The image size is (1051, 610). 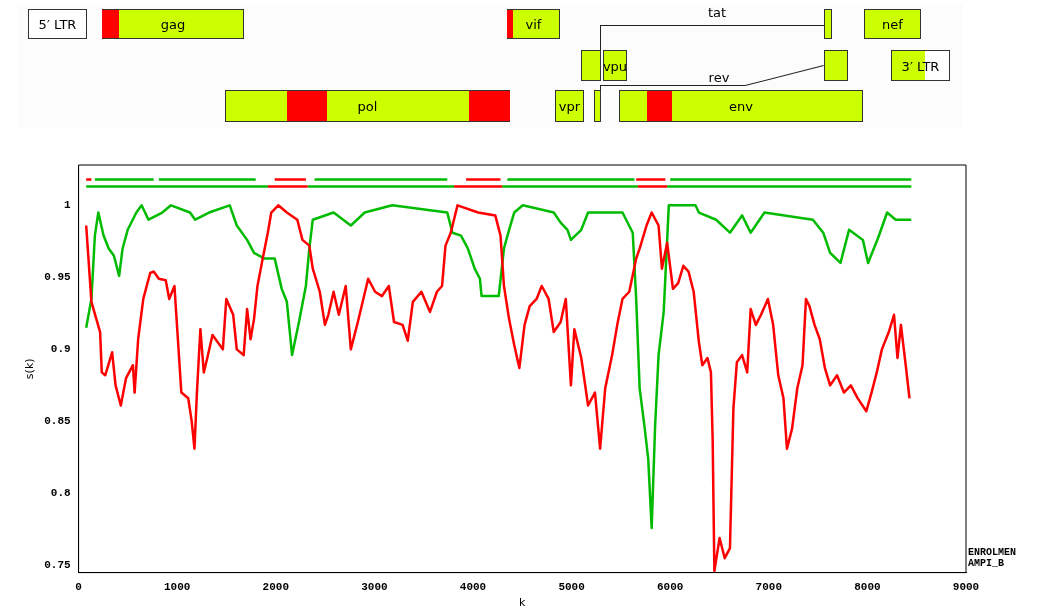 I want to click on x-axis-title: k, so click(x=523, y=603).